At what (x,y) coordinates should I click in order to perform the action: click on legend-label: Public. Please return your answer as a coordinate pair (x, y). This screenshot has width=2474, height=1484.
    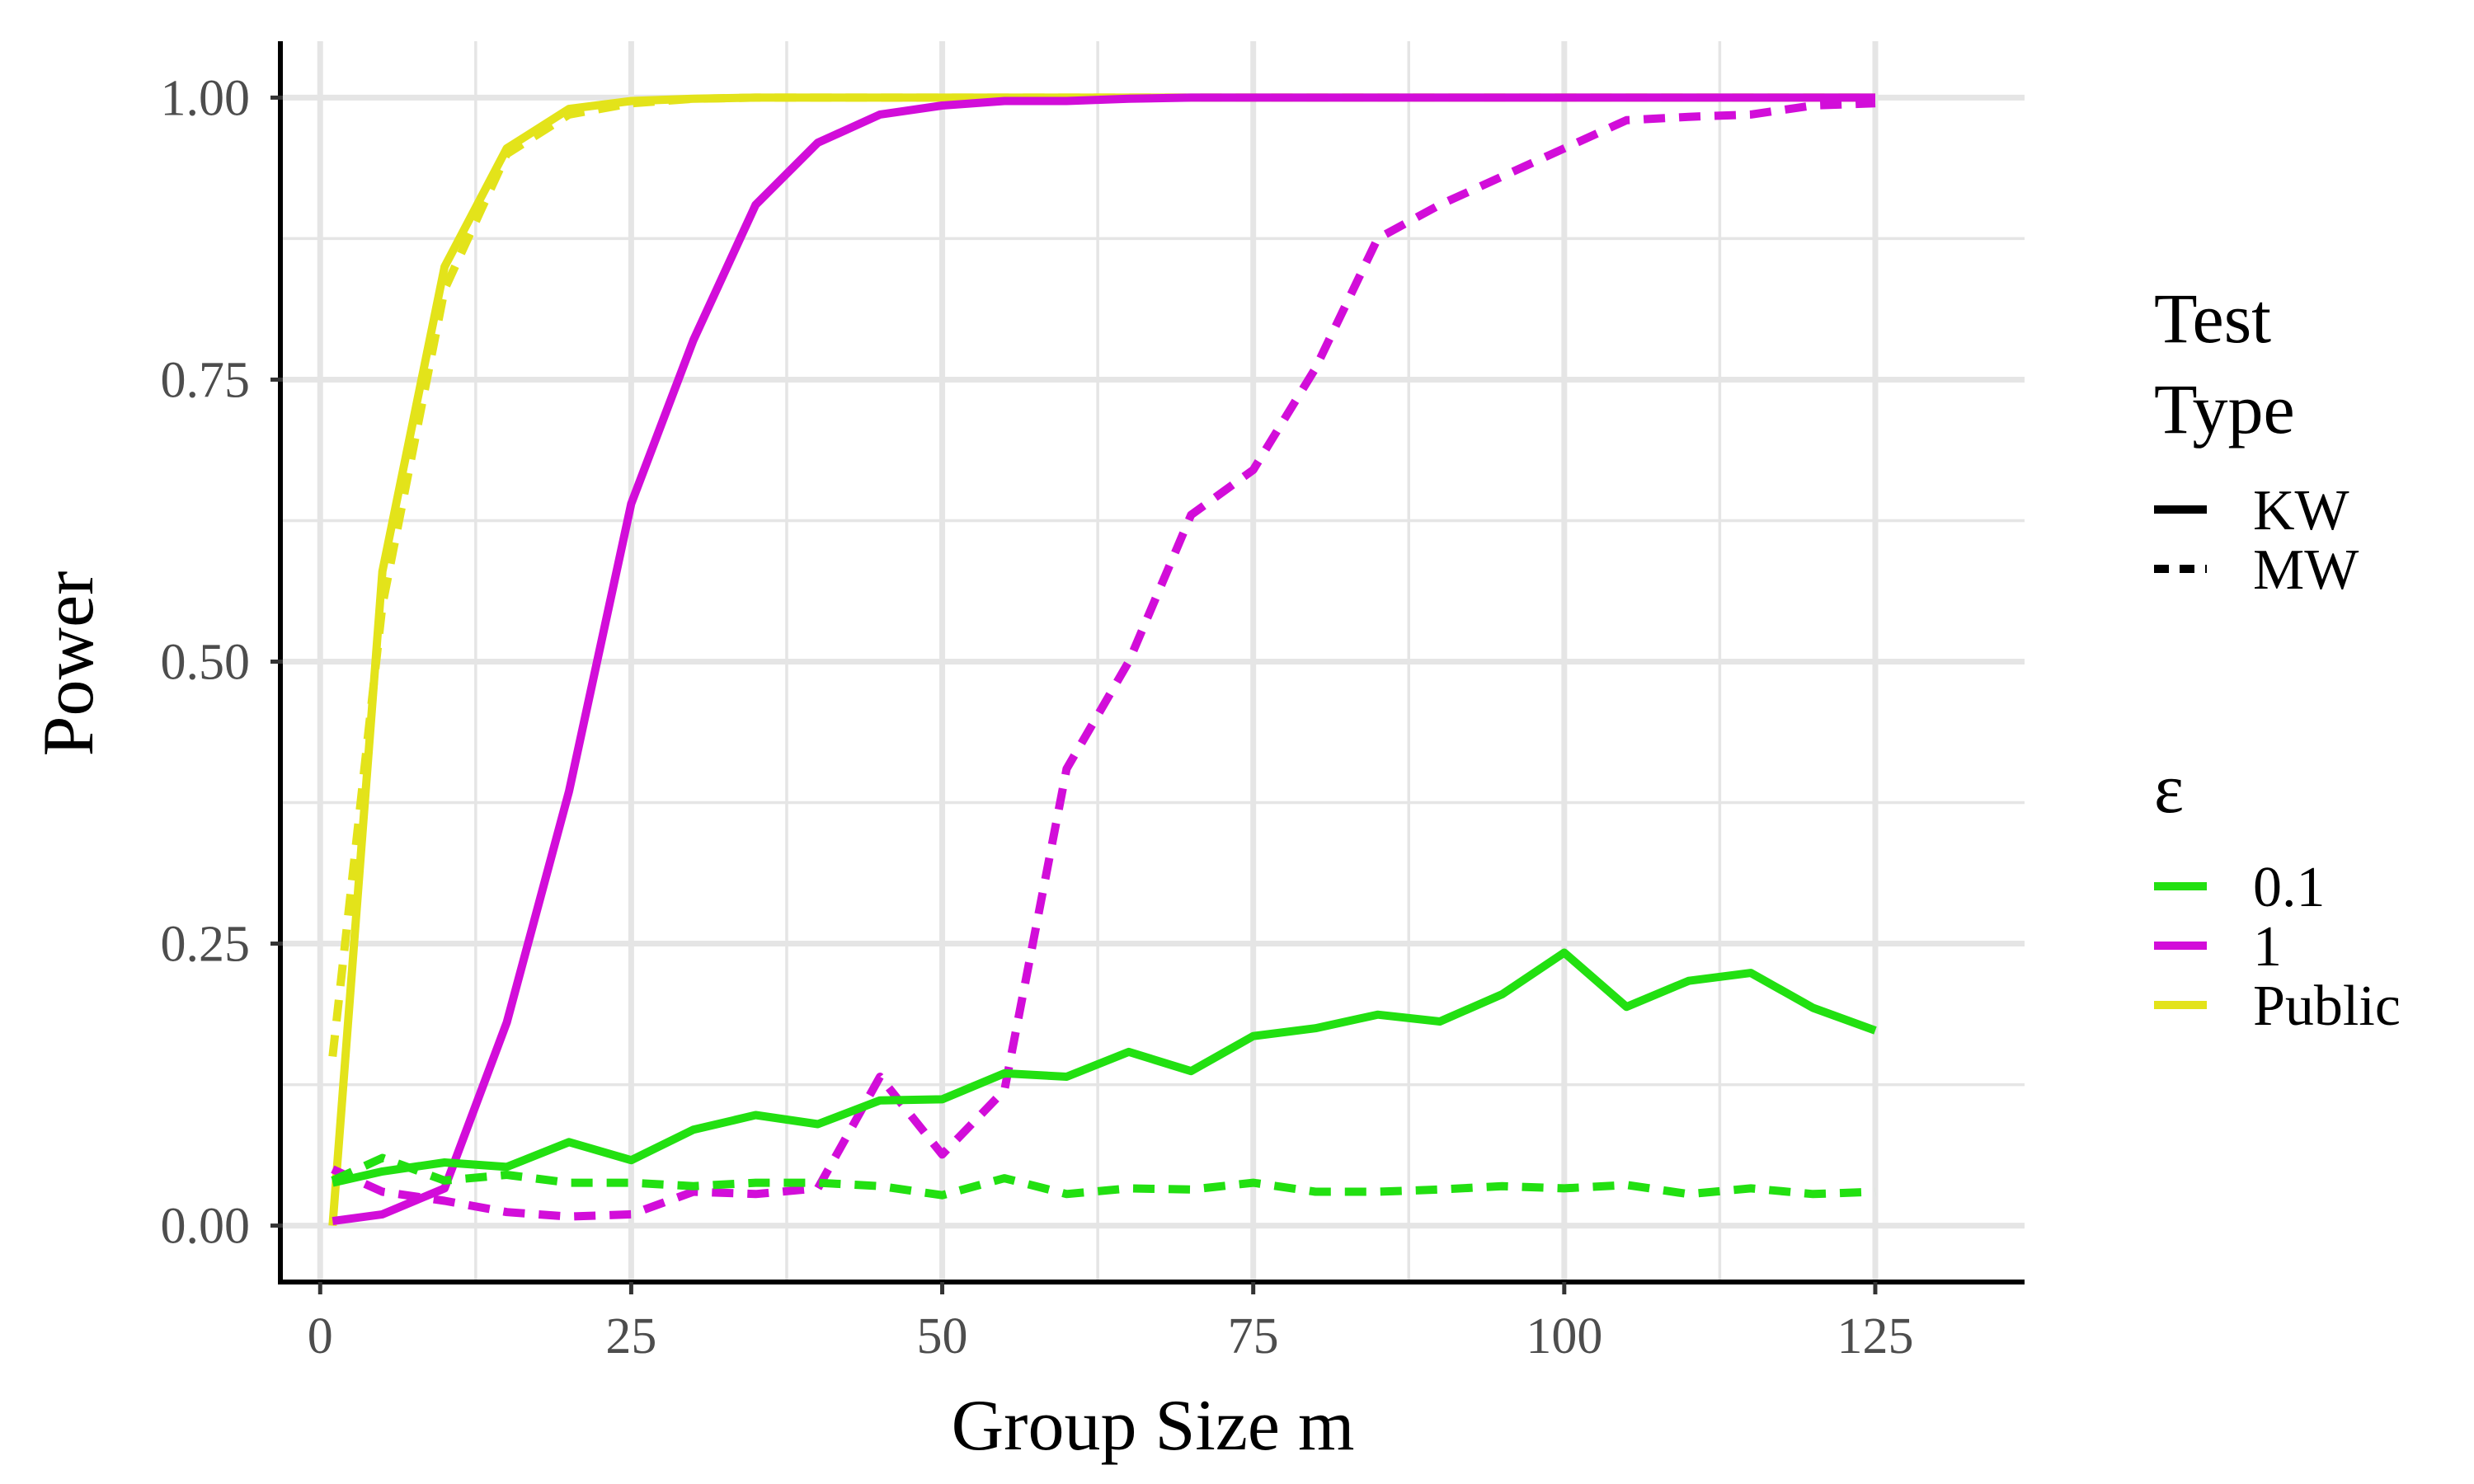
    Looking at the image, I should click on (2327, 1006).